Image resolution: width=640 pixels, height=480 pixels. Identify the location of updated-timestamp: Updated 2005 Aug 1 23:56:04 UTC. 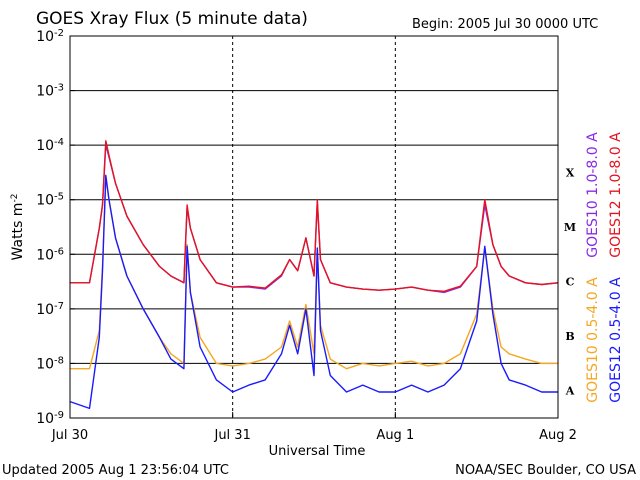
(115, 470).